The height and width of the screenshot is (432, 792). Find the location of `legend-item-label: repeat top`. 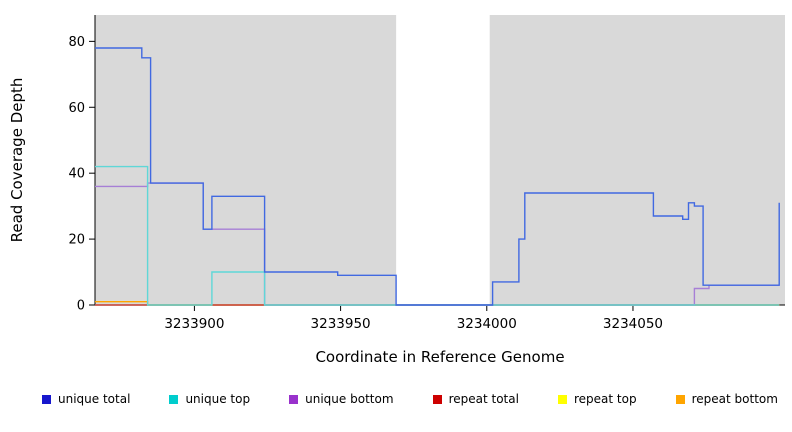

legend-item-label: repeat top is located at coordinates (605, 399).